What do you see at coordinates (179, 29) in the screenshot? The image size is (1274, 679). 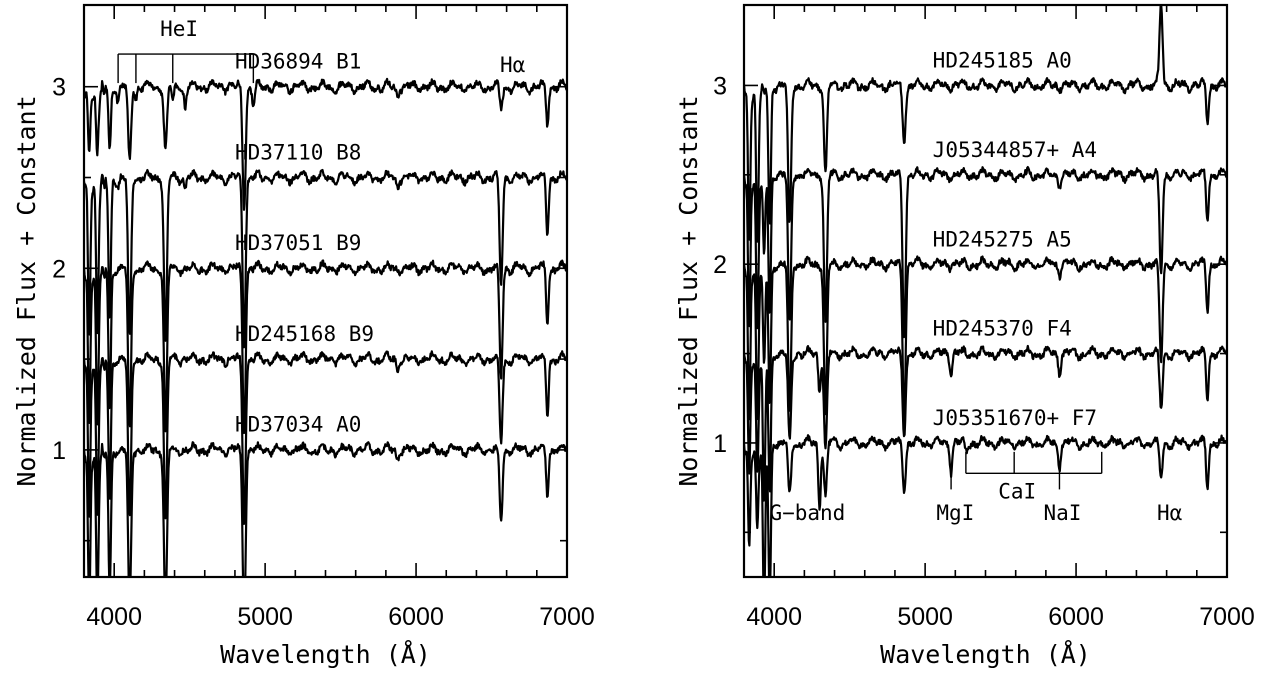 I see `line-annotation: HeI` at bounding box center [179, 29].